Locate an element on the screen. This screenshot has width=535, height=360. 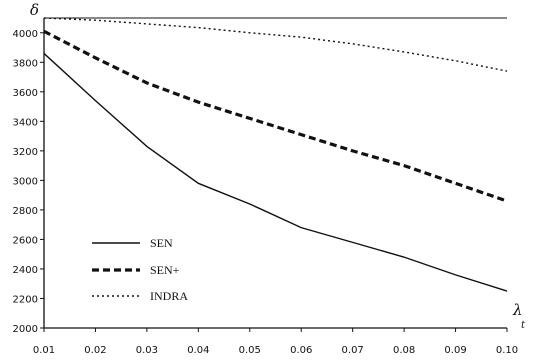
series-indra-line is located at coordinates (275, 44).